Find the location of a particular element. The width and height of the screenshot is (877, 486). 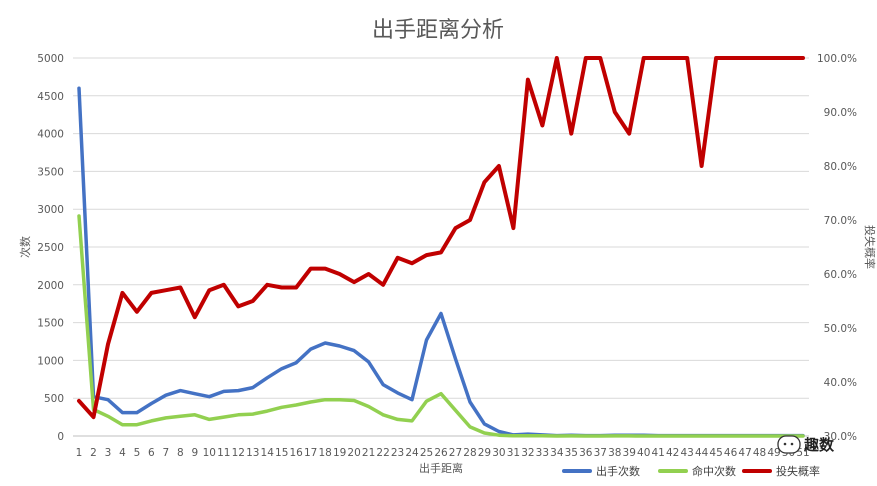

x-tick-label: 19 is located at coordinates (339, 453).